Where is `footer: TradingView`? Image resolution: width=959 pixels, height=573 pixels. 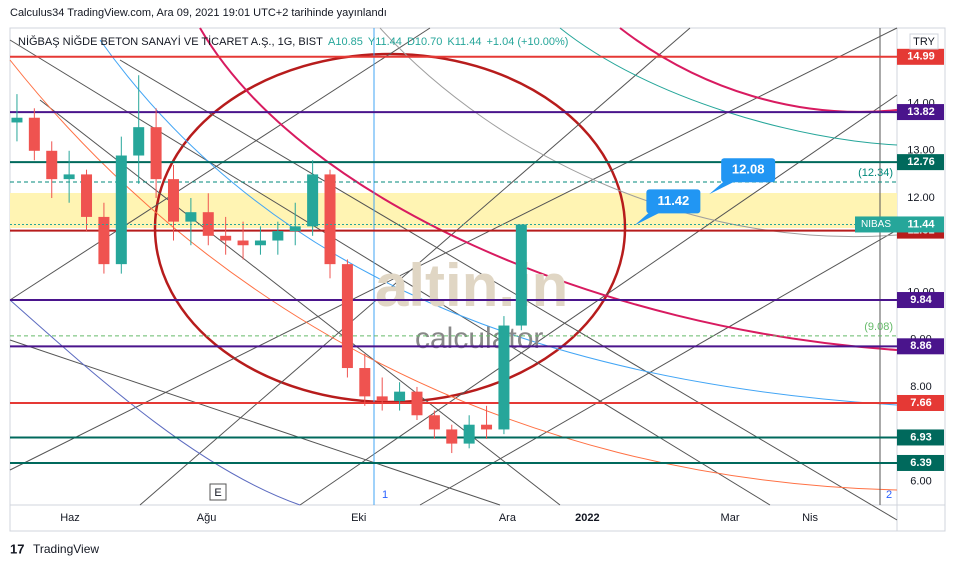 footer: TradingView is located at coordinates (66, 549).